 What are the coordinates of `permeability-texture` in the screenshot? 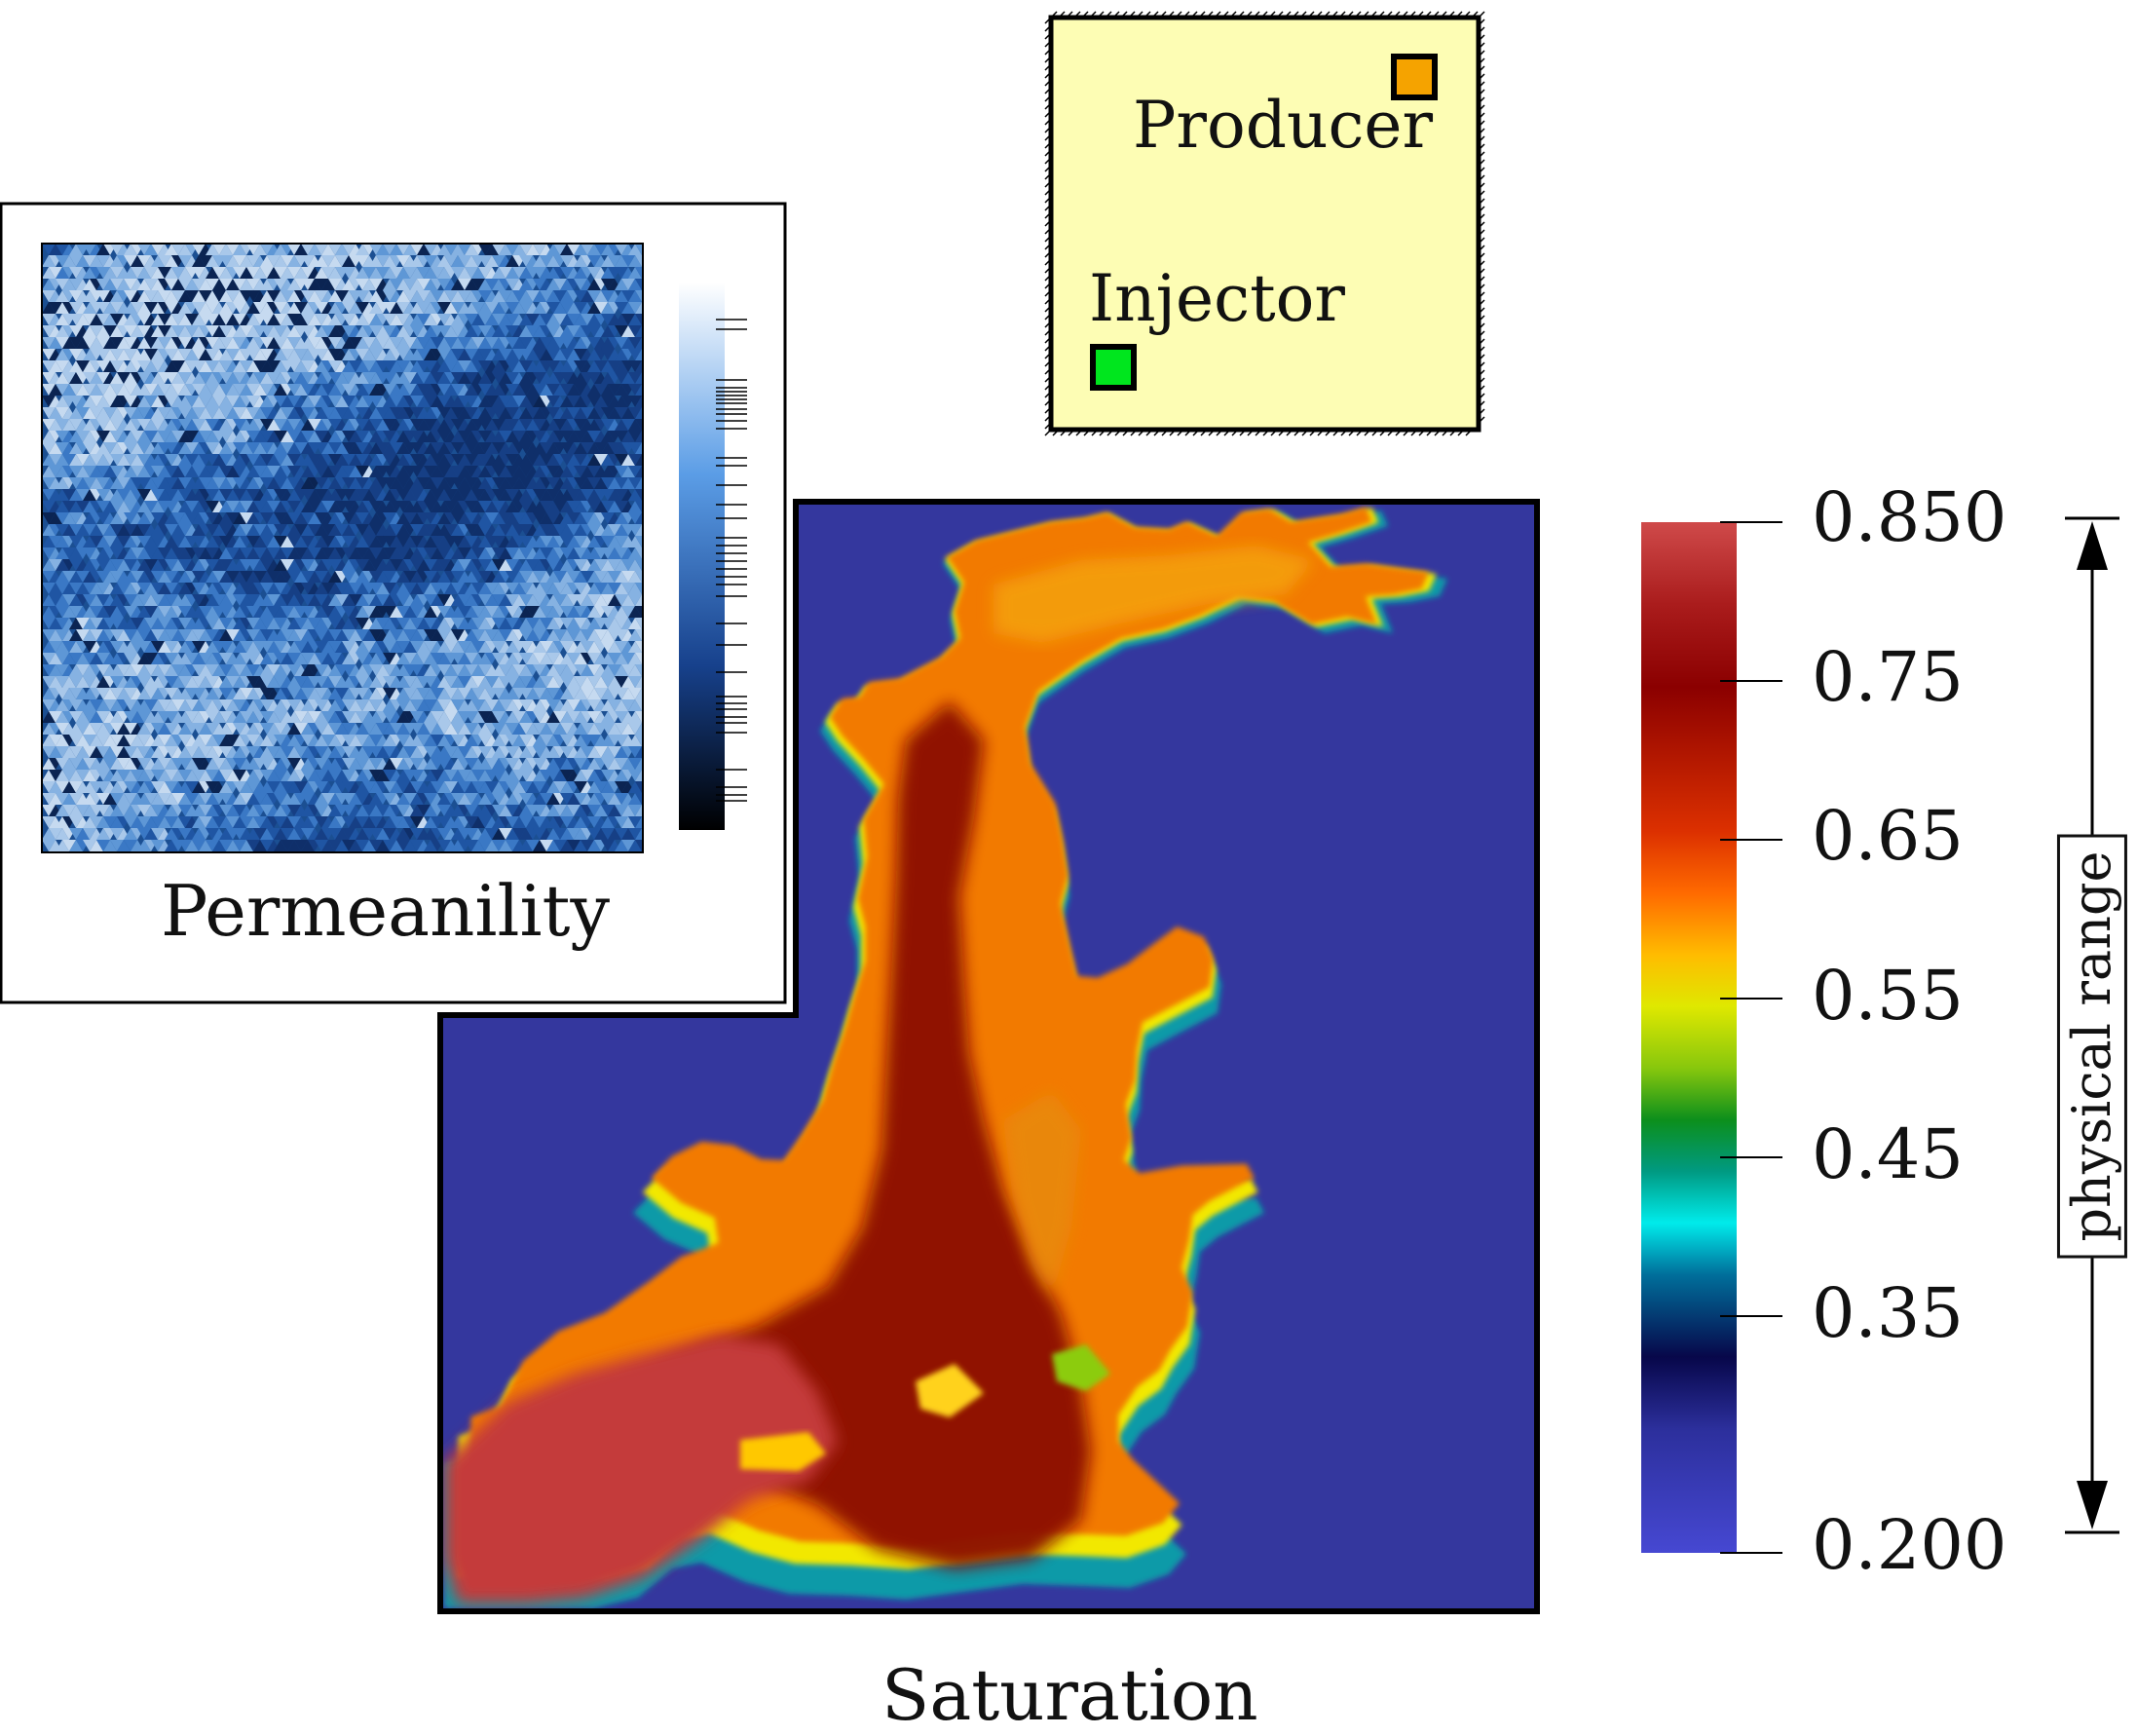 It's located at (352, 553).